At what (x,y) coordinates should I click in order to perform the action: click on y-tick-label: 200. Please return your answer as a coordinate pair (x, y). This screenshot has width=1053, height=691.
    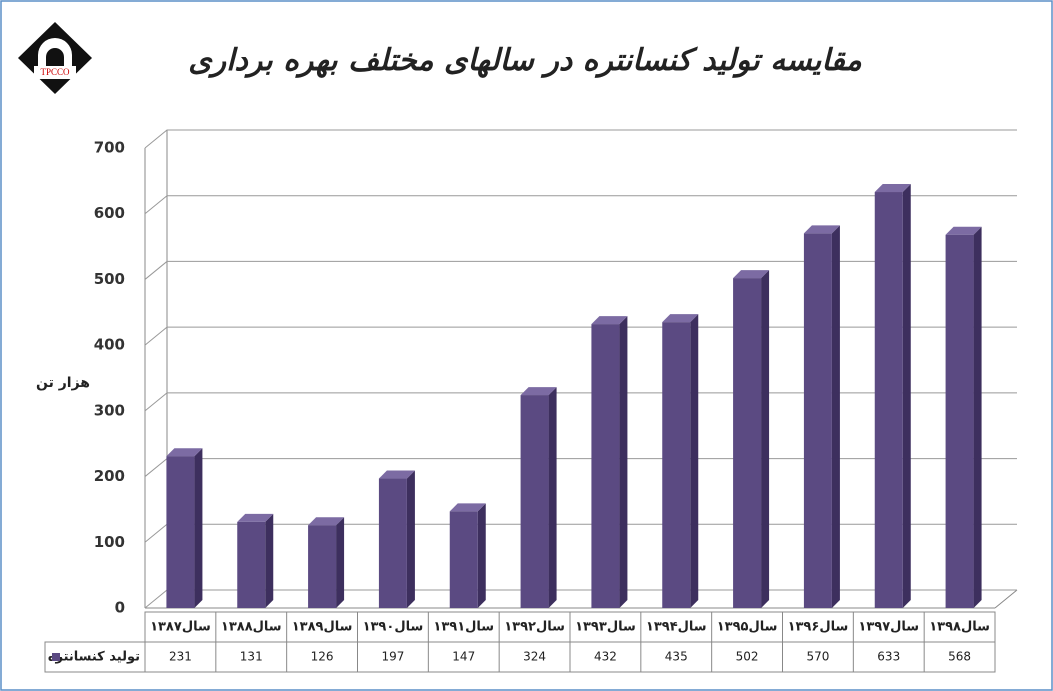
    Looking at the image, I should click on (109, 476).